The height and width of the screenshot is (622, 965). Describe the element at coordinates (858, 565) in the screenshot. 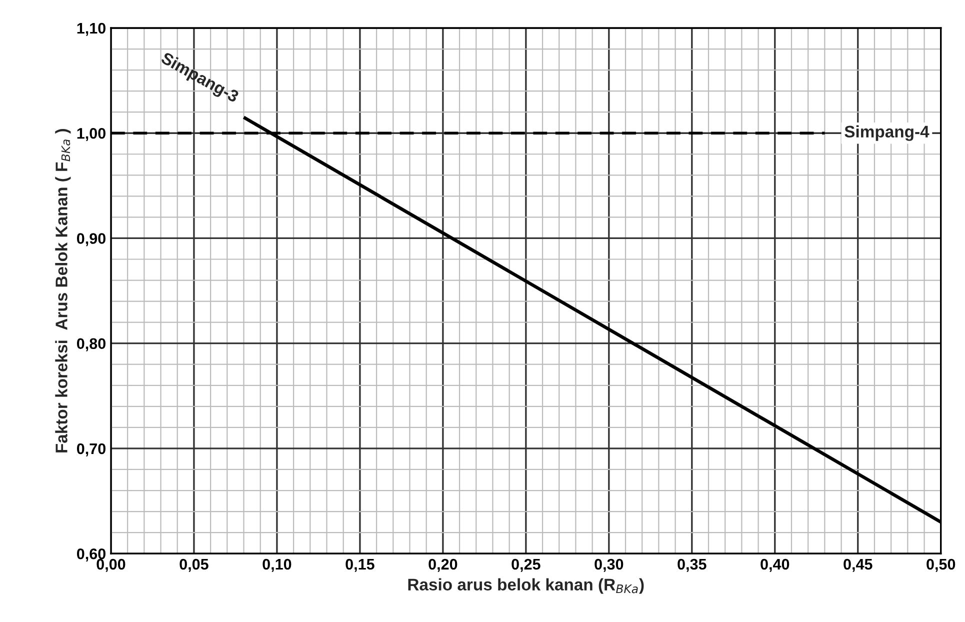

I see `x-tick-label: 0,45` at that location.